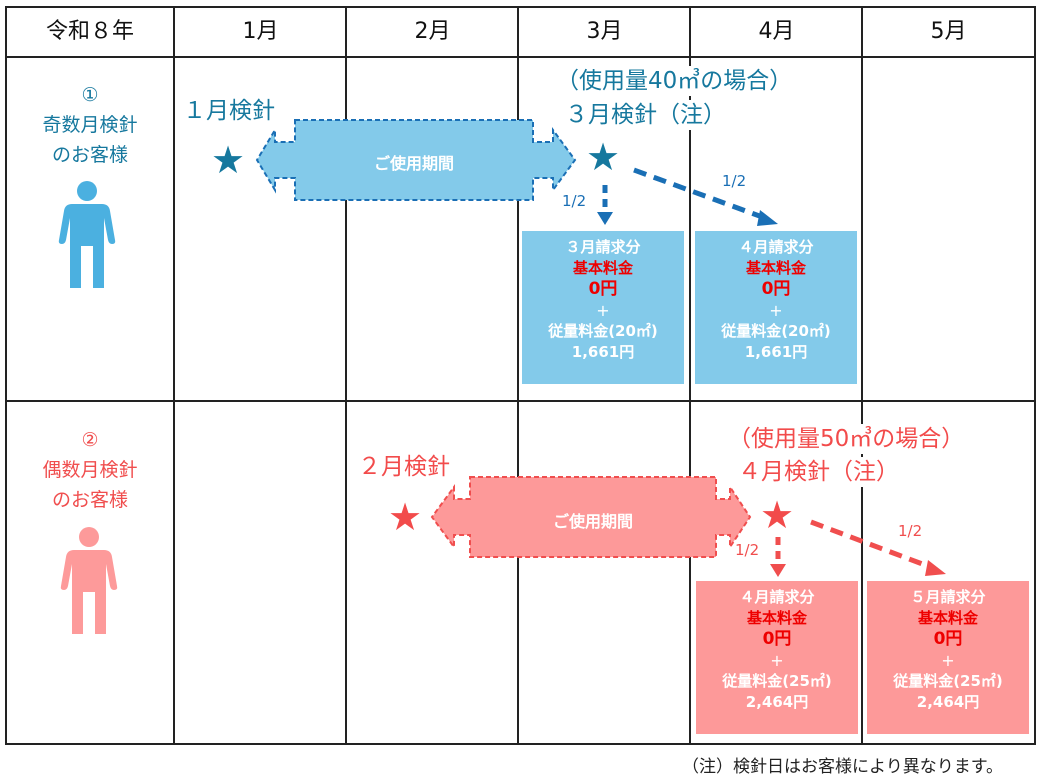 This screenshot has width=1041, height=782. I want to click on even-start-star-icon: ★, so click(405, 517).